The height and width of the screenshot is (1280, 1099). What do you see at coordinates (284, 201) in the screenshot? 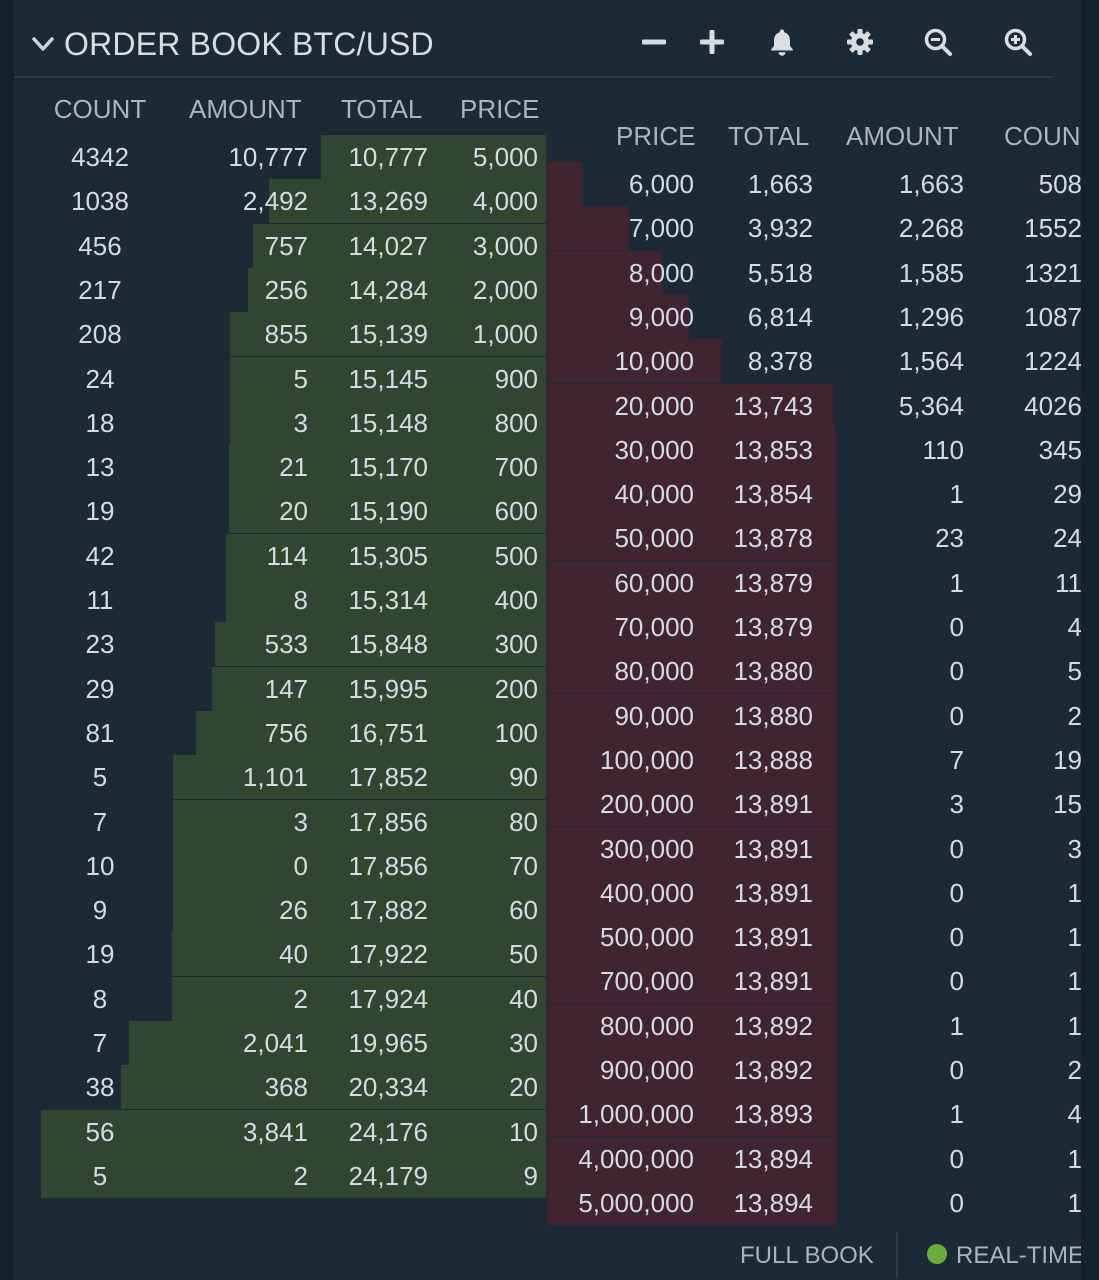
I see `bid-row: 1038 2,492 13,269 4,000` at bounding box center [284, 201].